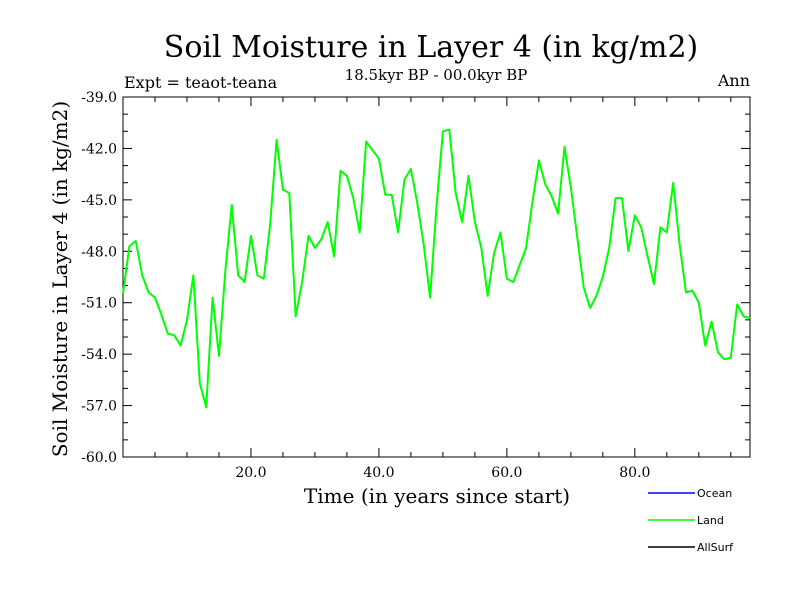 This screenshot has height=605, width=800. I want to click on legend-label-ocean: Ocean, so click(714, 493).